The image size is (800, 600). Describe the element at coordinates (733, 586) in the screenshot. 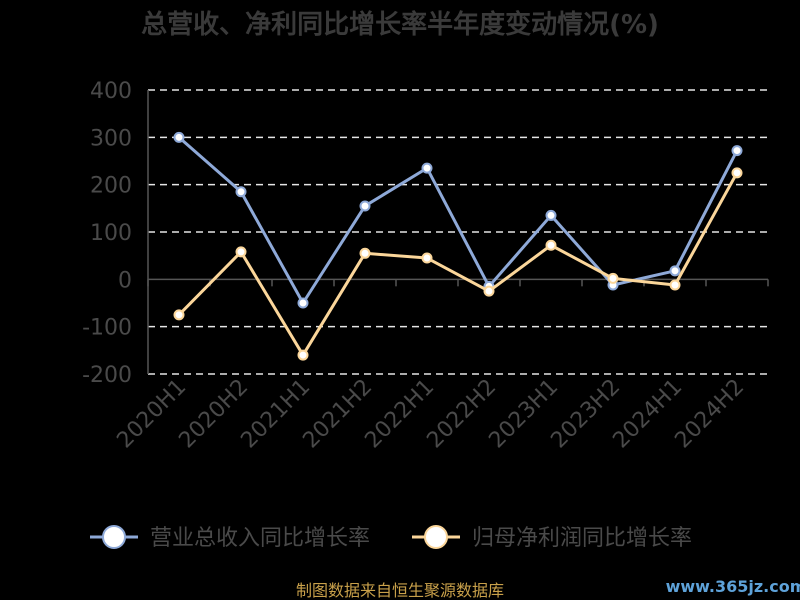

I see `watermark: www.365jz.com` at that location.